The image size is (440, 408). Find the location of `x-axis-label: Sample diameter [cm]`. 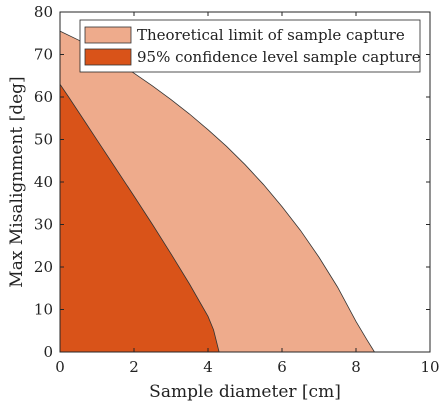

x-axis-label: Sample diameter [cm] is located at coordinates (245, 392).